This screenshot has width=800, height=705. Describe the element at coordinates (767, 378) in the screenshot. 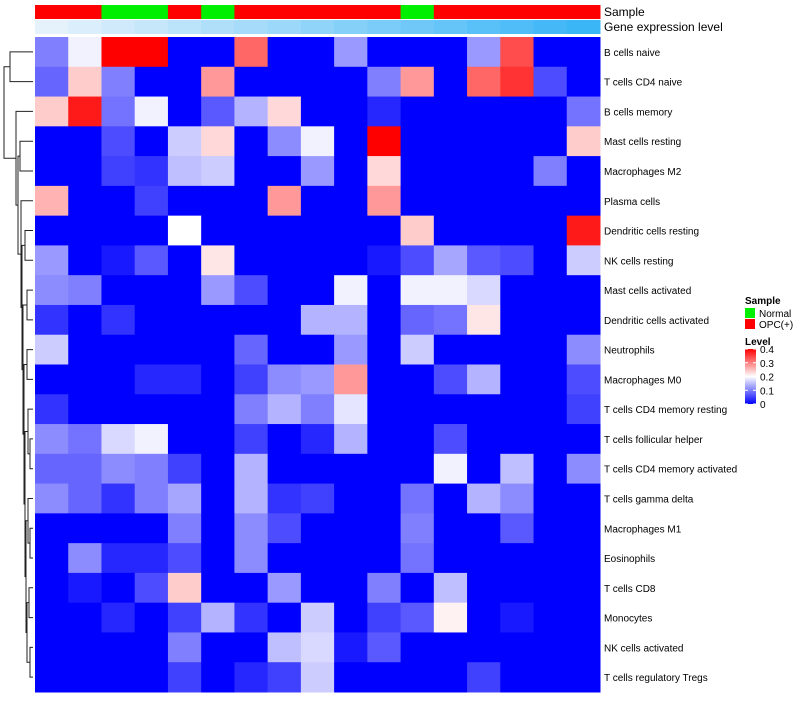

I see `level-tick-label: 0.2` at that location.